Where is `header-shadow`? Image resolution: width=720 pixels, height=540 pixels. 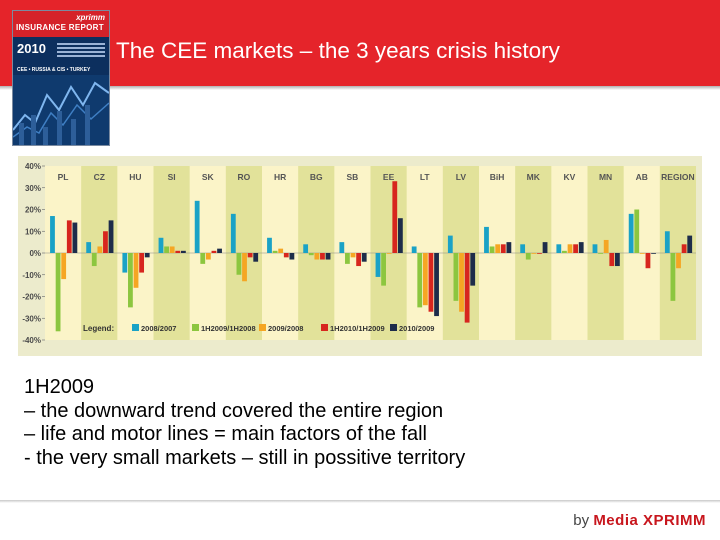
header-shadow is located at coordinates (360, 88).